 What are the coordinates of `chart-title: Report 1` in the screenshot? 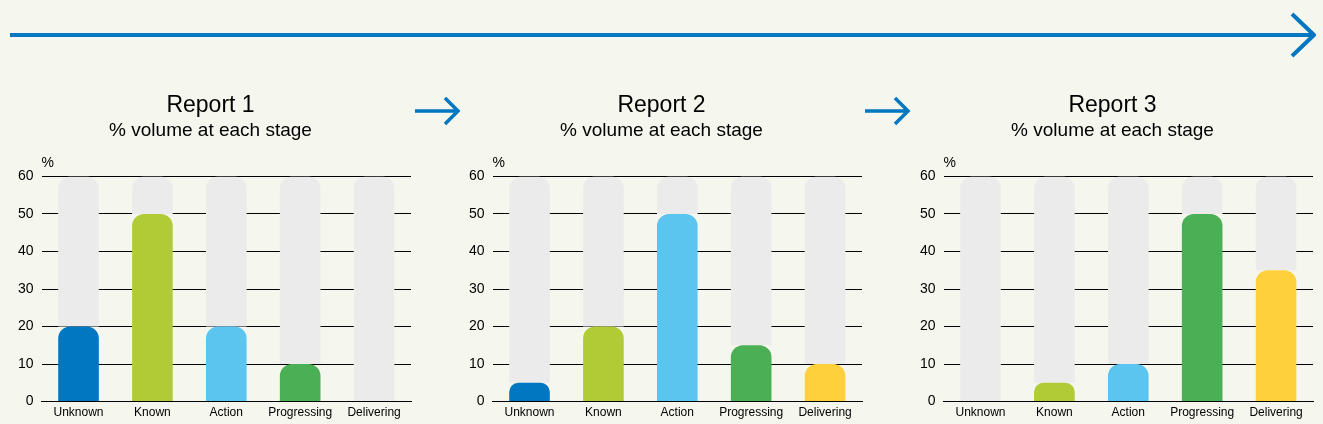 It's located at (210, 104).